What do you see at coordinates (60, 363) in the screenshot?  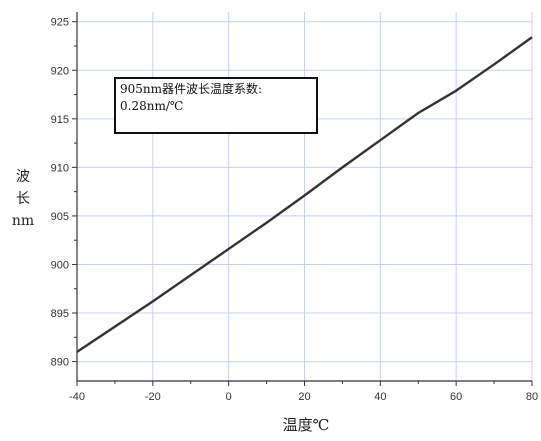 I see `y-tick-label: 890` at bounding box center [60, 363].